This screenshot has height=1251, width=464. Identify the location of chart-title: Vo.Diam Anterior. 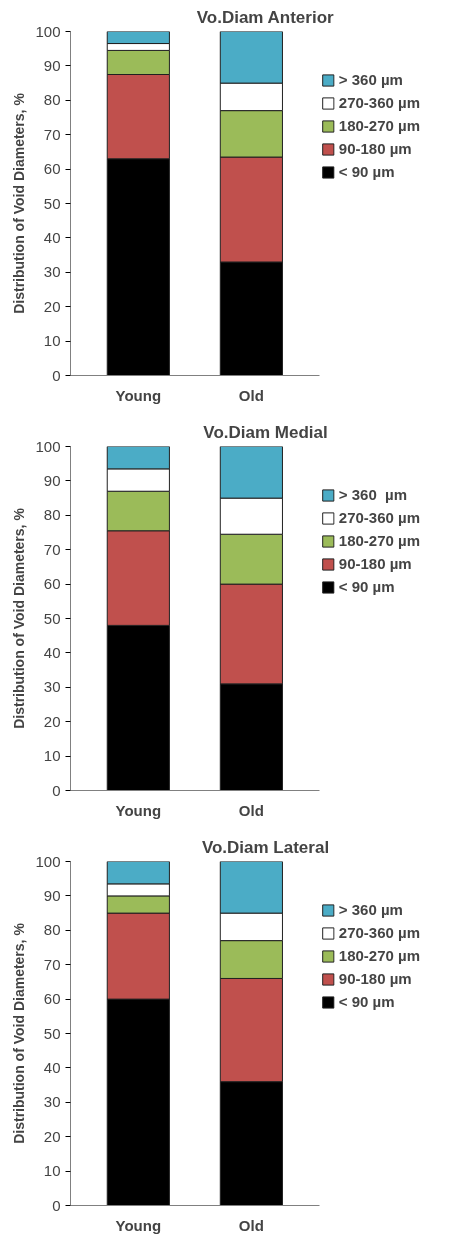
(265, 17).